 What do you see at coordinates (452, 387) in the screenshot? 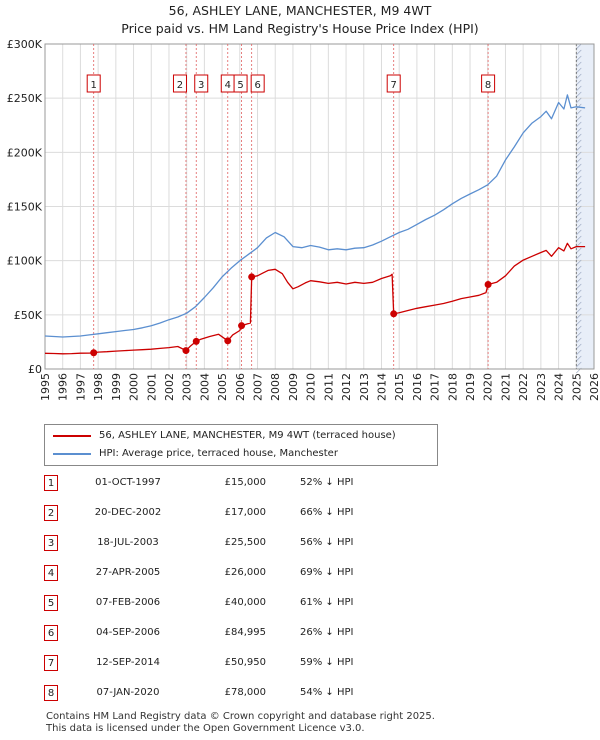
I see `x-tick-label: 2018` at bounding box center [452, 387].